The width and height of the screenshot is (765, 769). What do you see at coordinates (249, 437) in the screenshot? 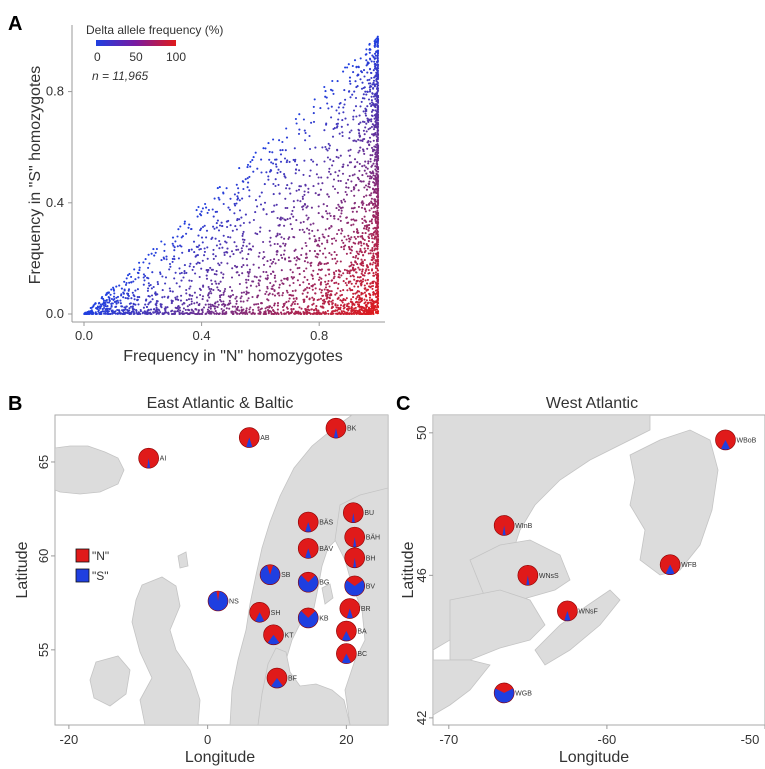
I see `pie-outline` at bounding box center [249, 437].